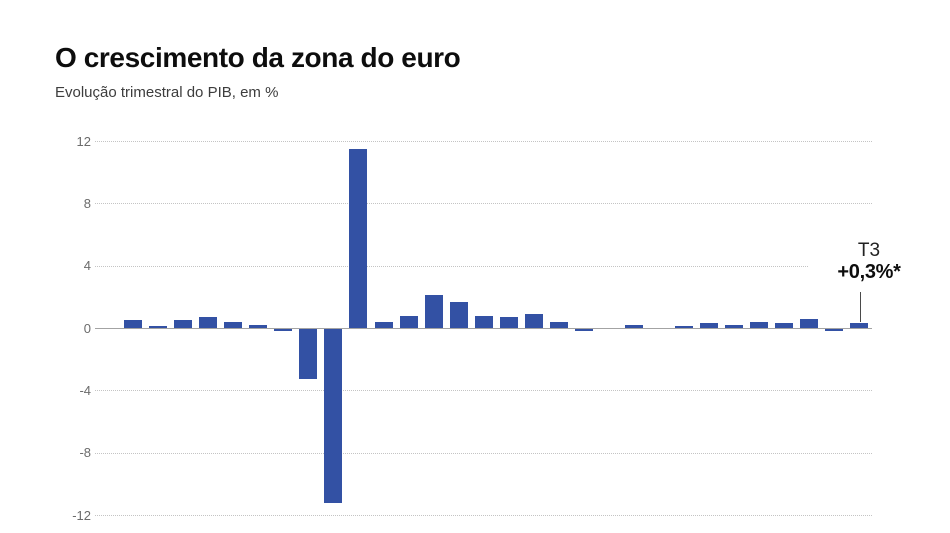 This screenshot has width=950, height=533. I want to click on y-axis-tick-label: 0, so click(87, 328).